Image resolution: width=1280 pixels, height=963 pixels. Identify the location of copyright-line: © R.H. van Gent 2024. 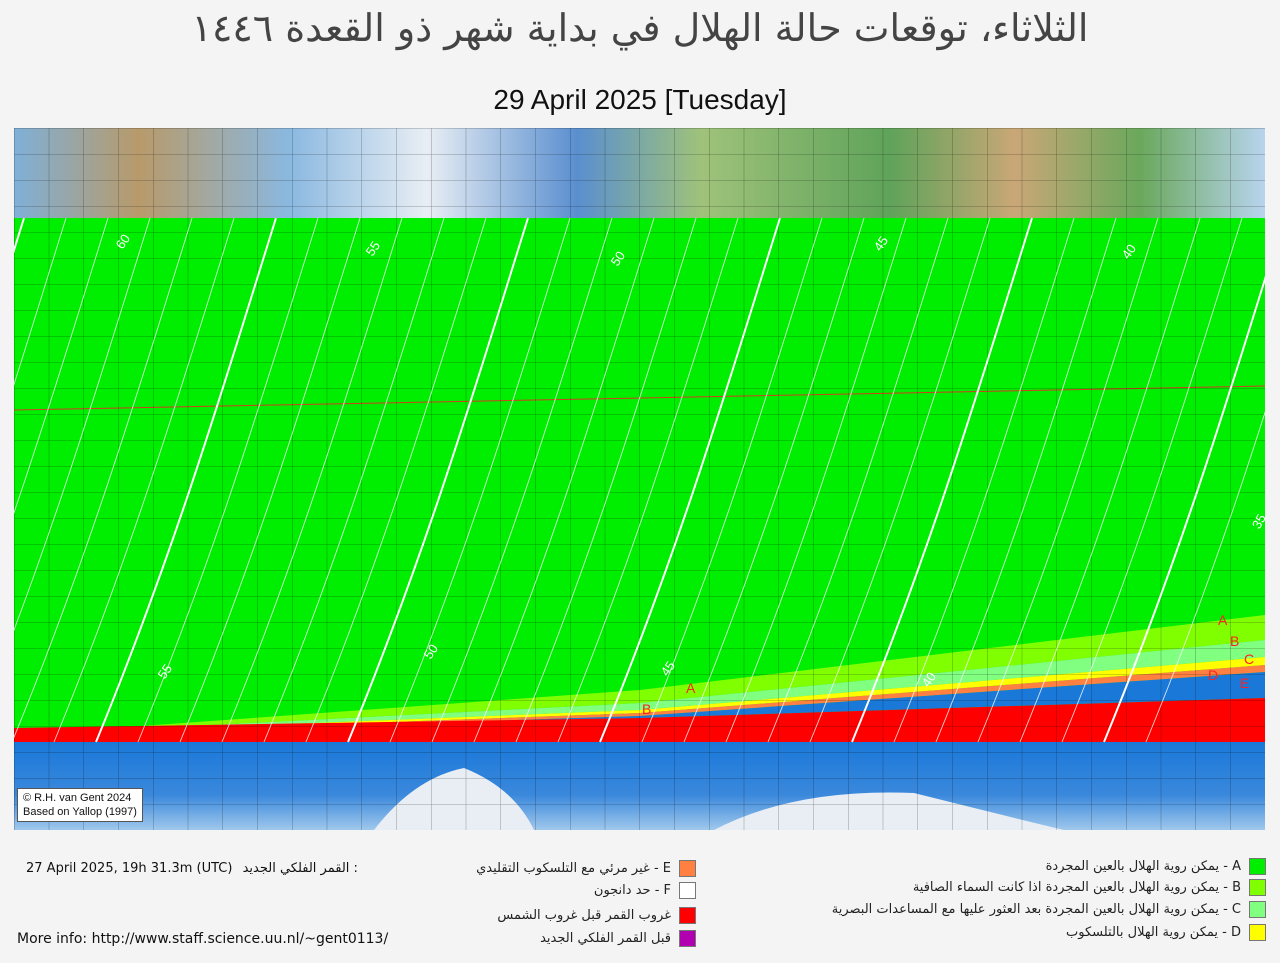
(77, 798).